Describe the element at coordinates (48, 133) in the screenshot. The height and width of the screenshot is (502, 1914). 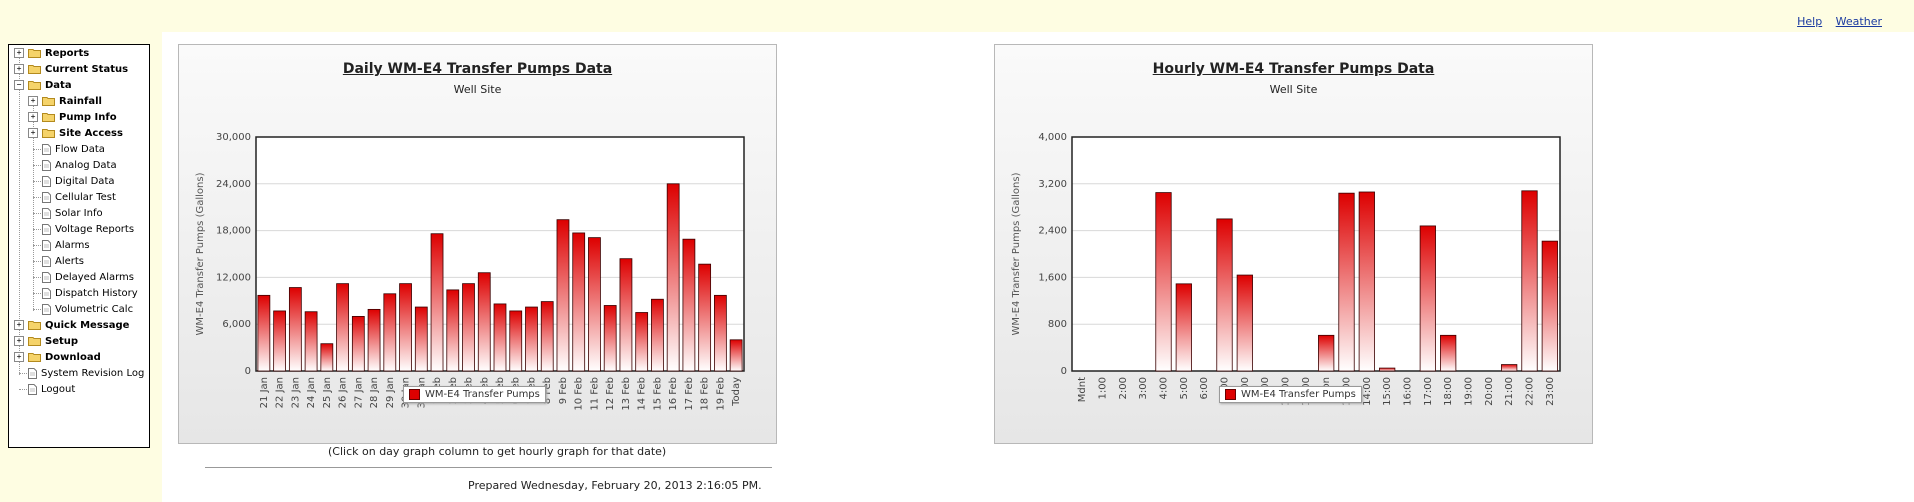
I see `folder-icon` at that location.